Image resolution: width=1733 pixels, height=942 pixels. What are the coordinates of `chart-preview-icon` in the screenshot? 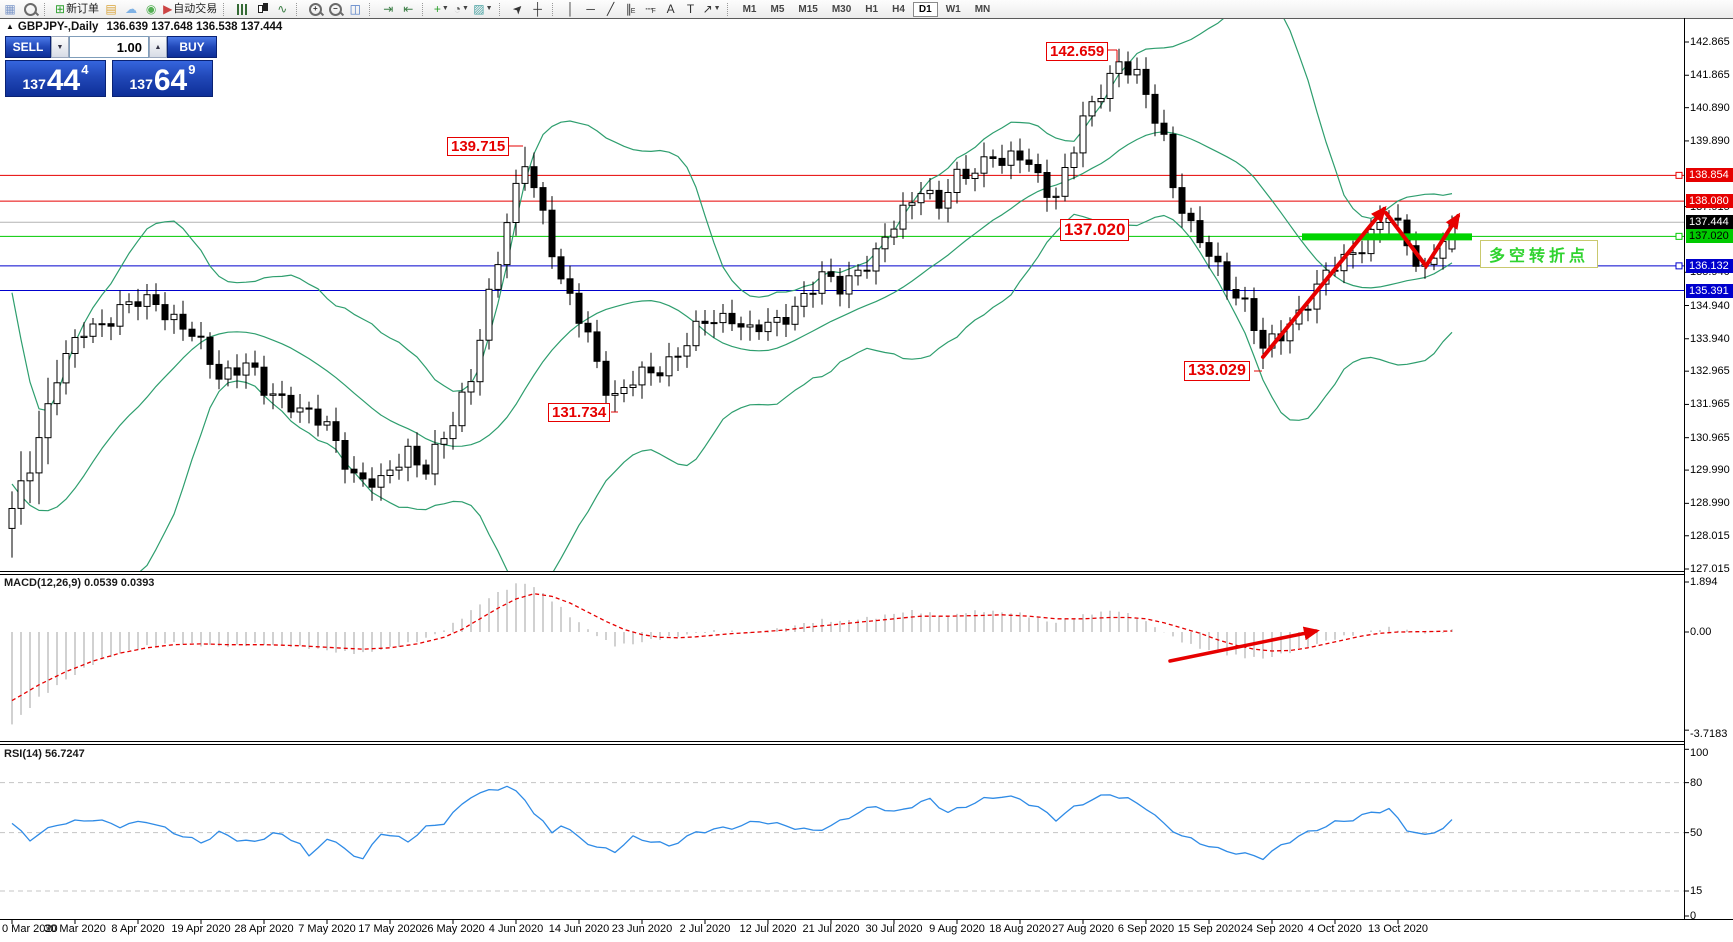 It's located at (30, 9).